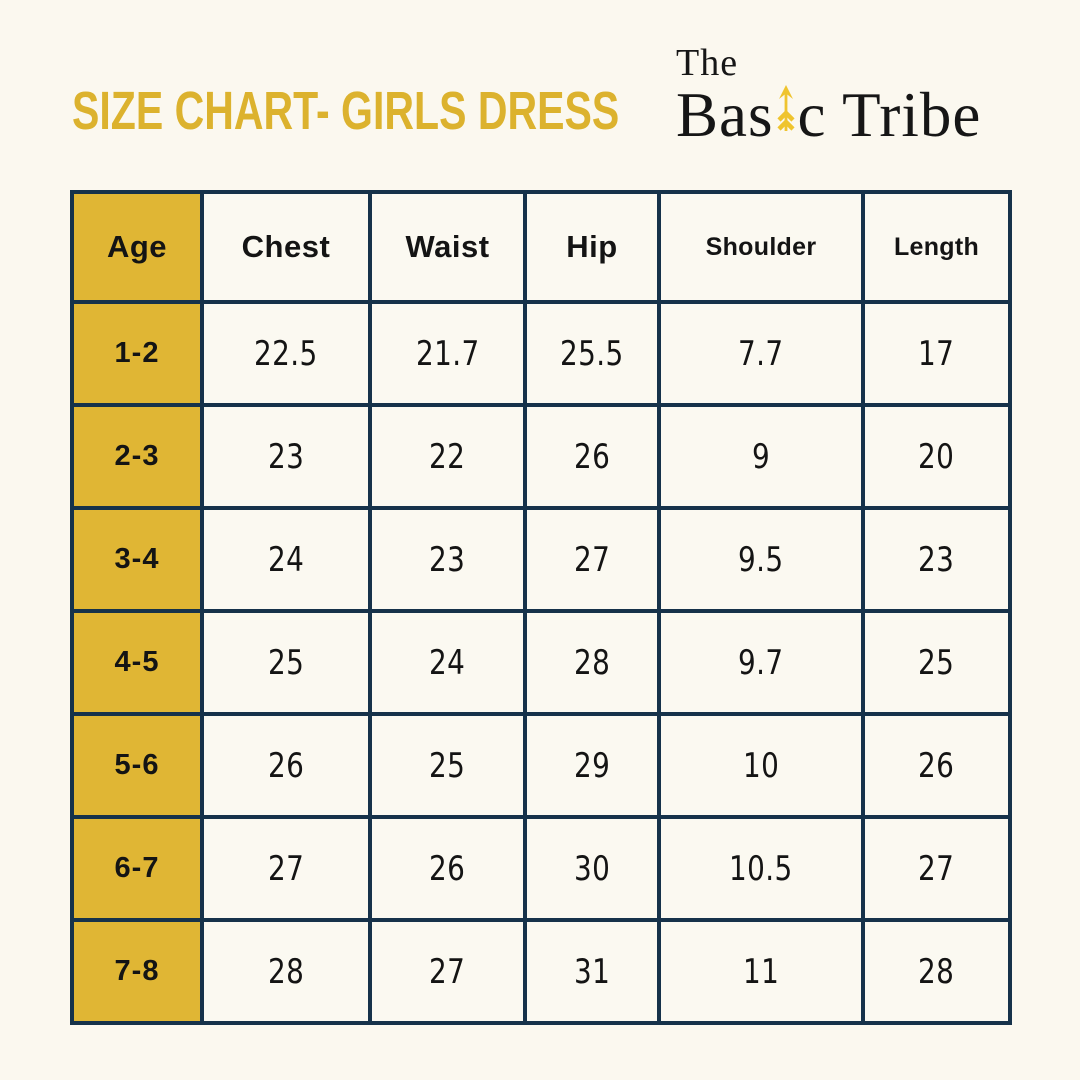 Image resolution: width=1080 pixels, height=1080 pixels. Describe the element at coordinates (592, 971) in the screenshot. I see `hip-cell: 31` at that location.